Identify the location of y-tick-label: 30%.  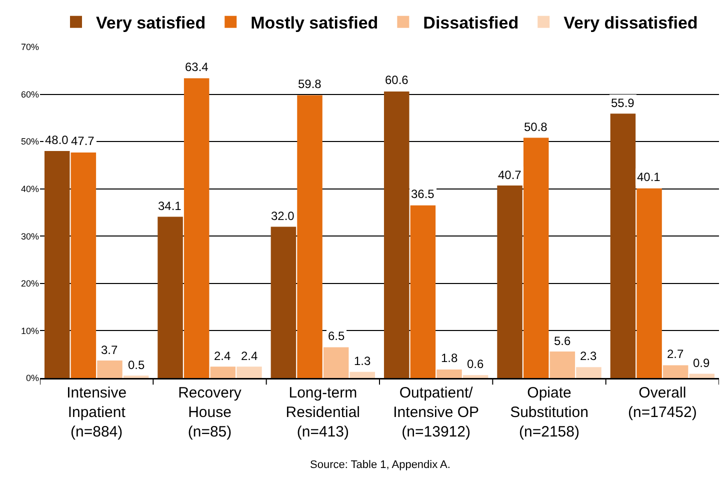
(29, 236).